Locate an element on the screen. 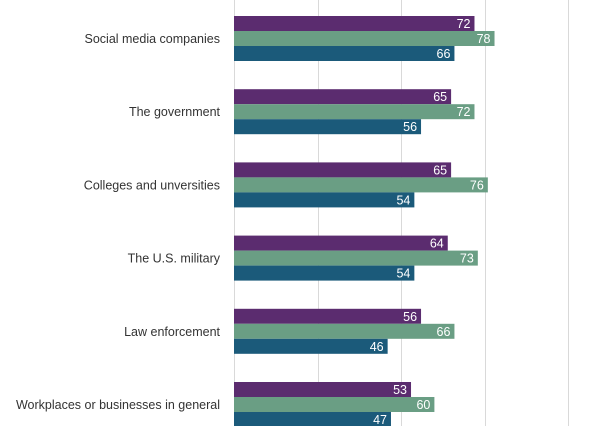 The width and height of the screenshot is (591, 431). category-label: Law enforcement is located at coordinates (172, 332).